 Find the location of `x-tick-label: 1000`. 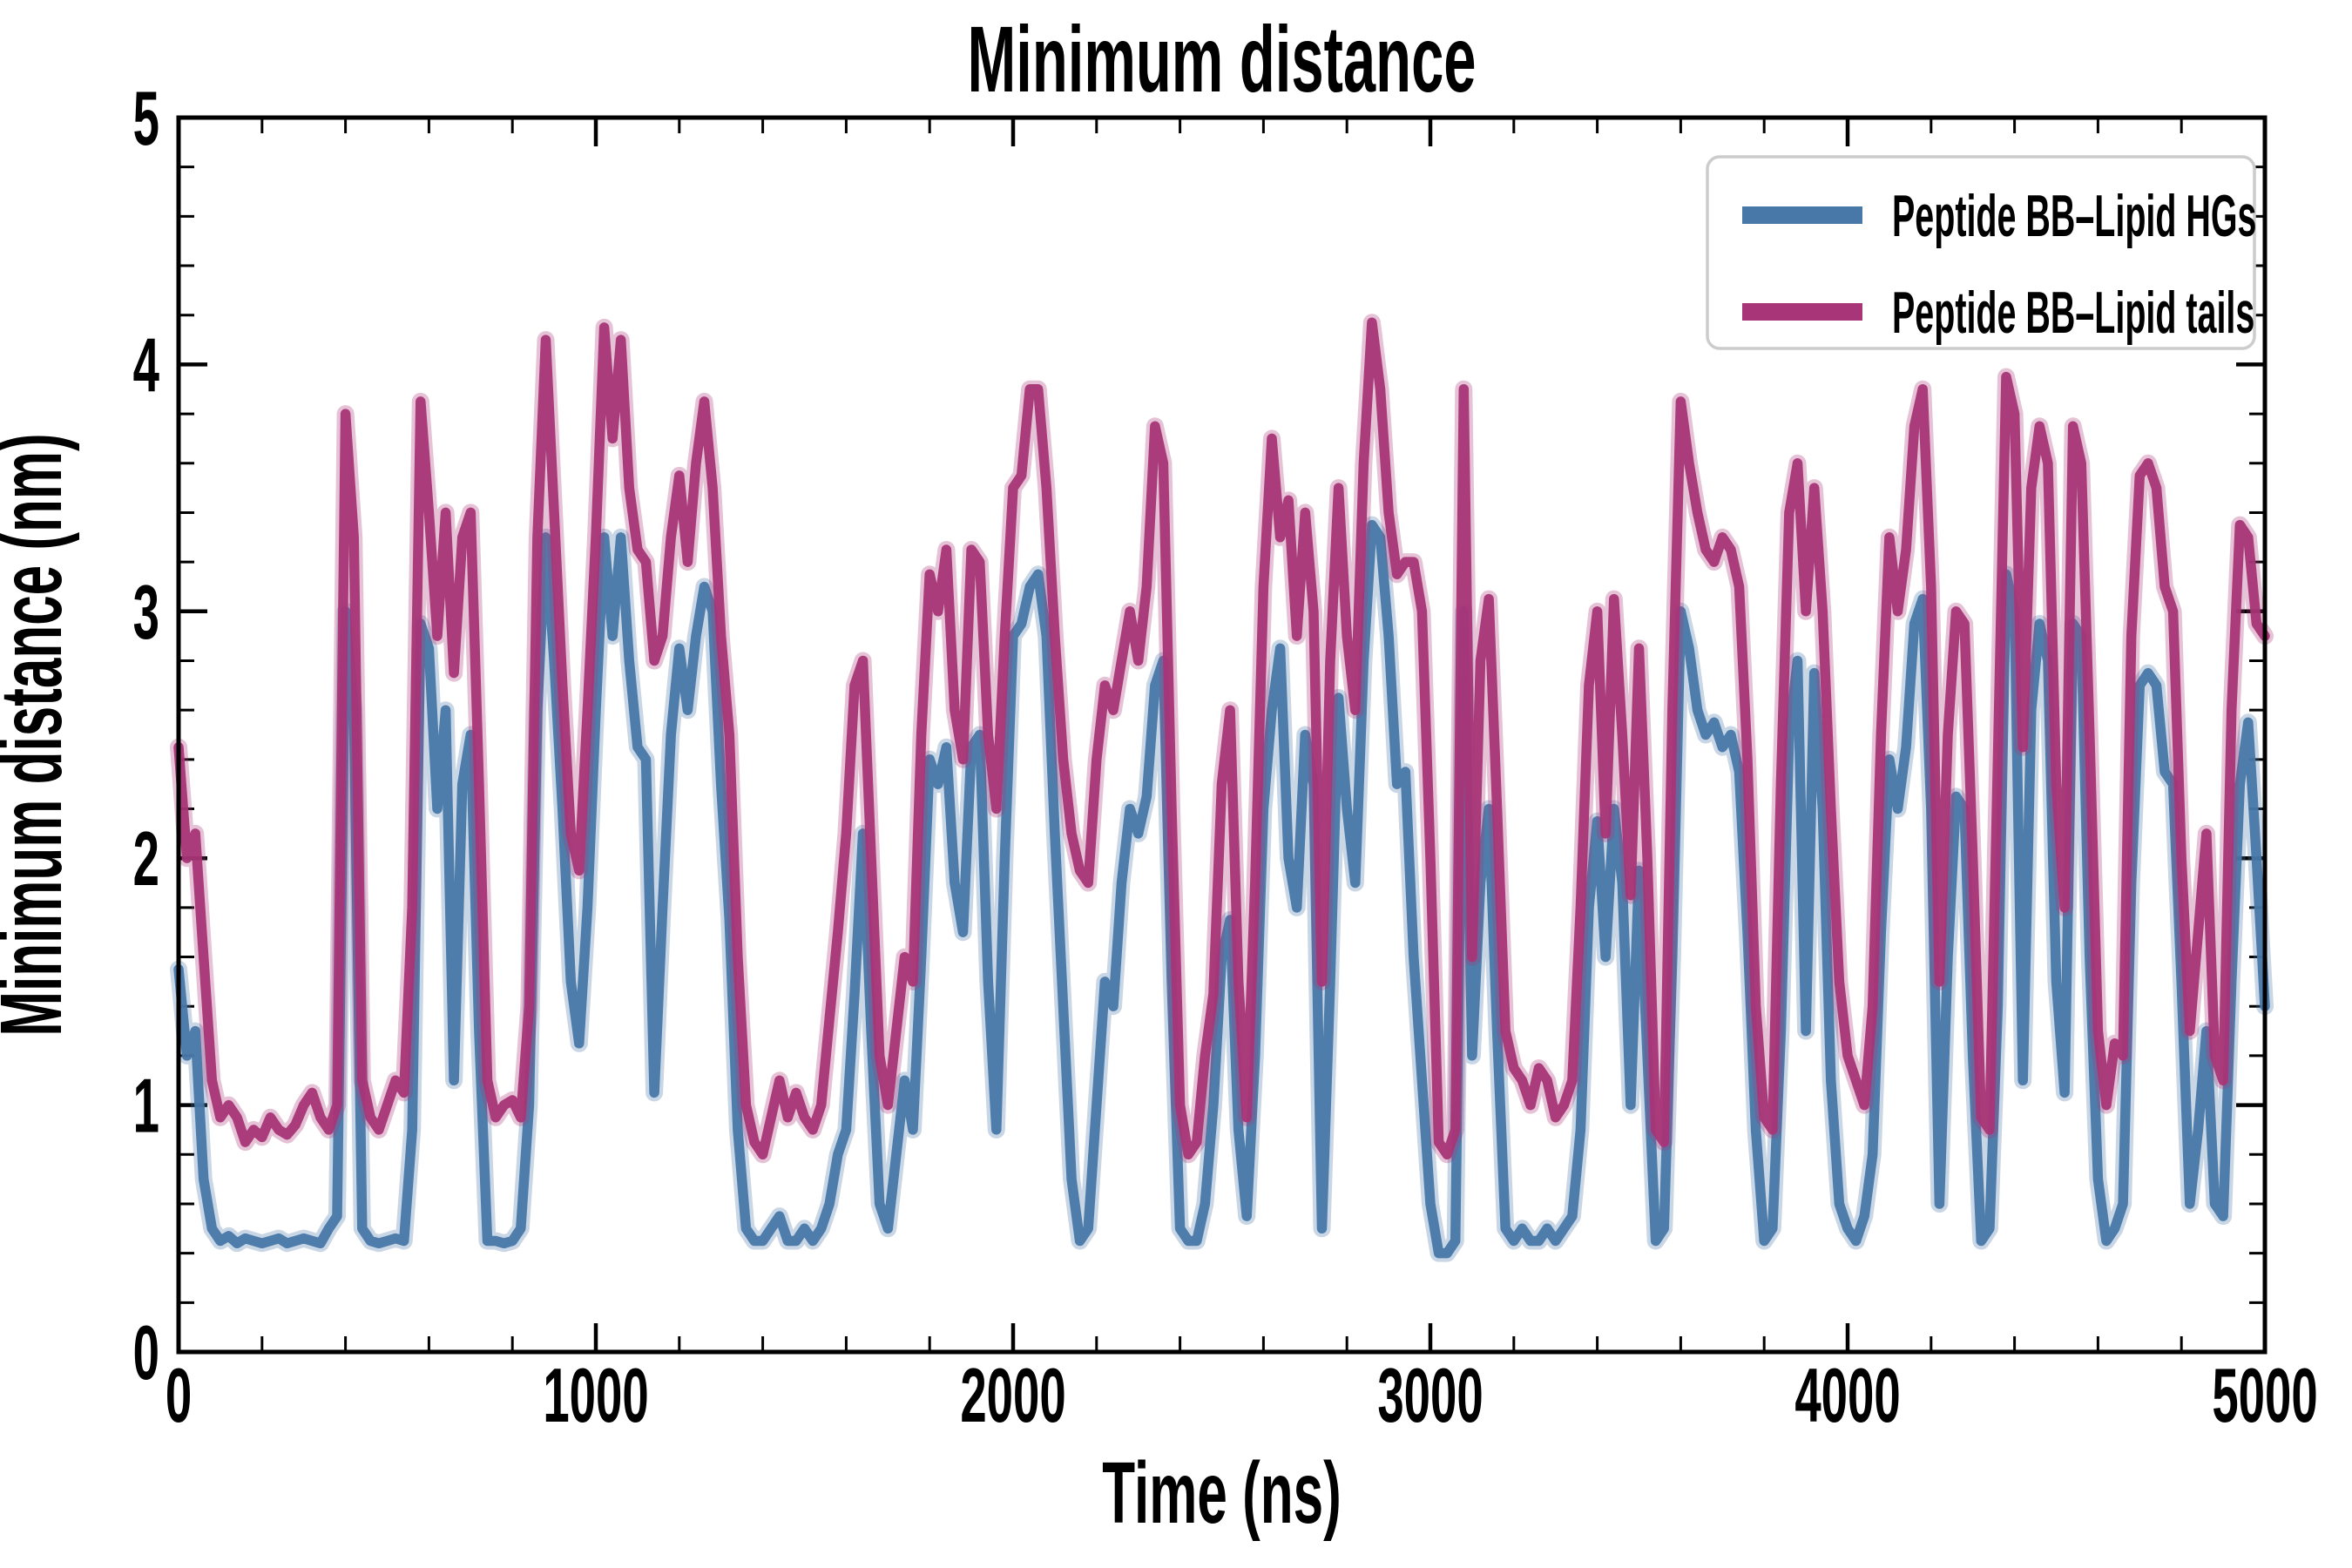

x-tick-label: 1000 is located at coordinates (595, 1396).